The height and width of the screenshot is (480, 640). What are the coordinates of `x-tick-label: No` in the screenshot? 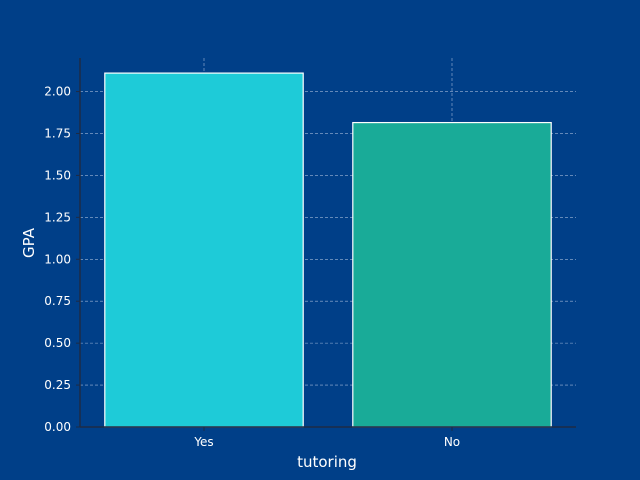 It's located at (452, 442).